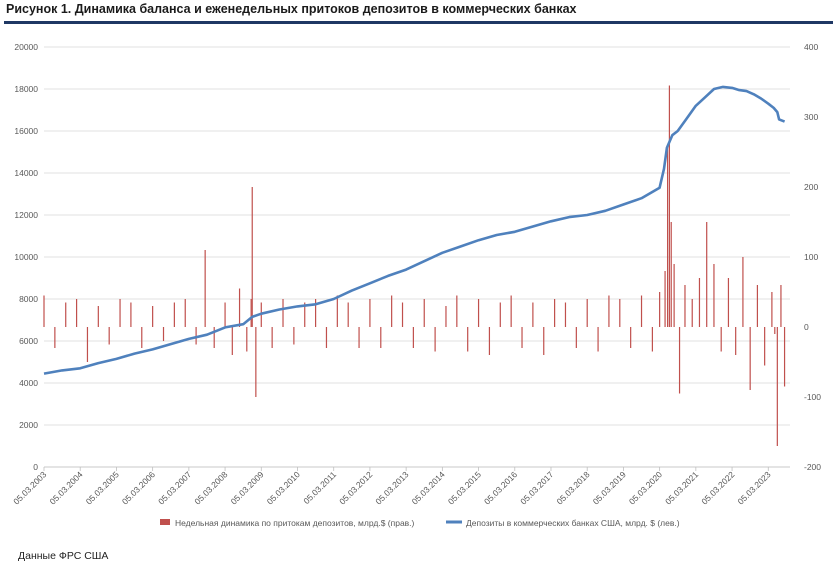  I want to click on x-tick-label: 05.03.2014, so click(428, 487).